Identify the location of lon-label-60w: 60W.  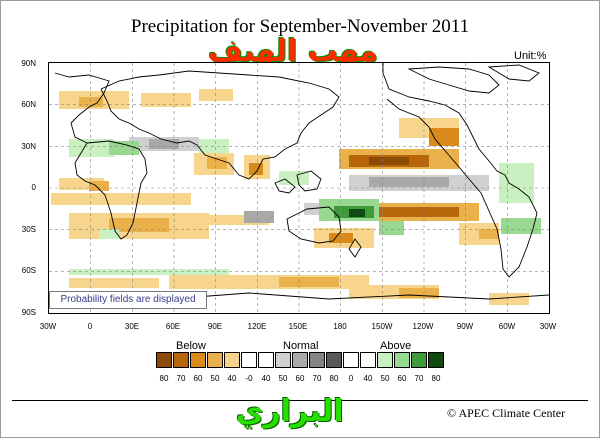
(507, 326).